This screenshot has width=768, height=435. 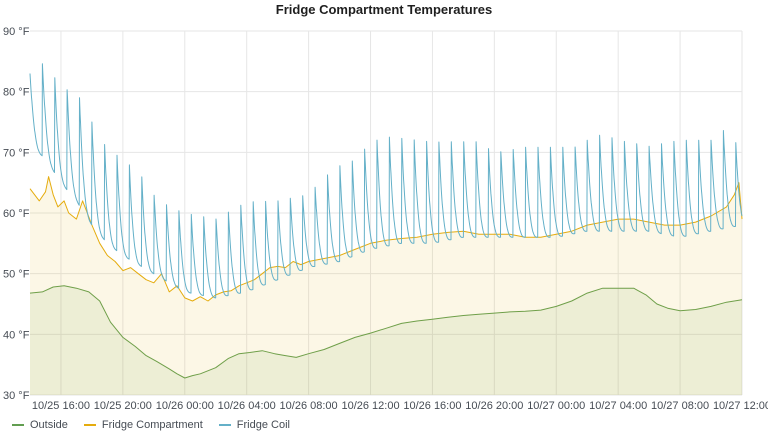 I want to click on legend-label: Fridge Compartment, so click(x=152, y=425).